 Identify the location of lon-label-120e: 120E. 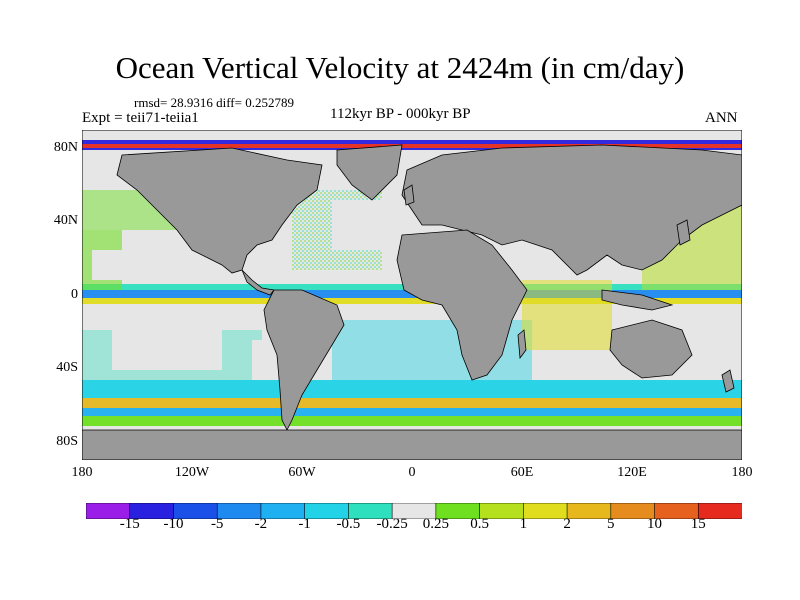
(632, 472).